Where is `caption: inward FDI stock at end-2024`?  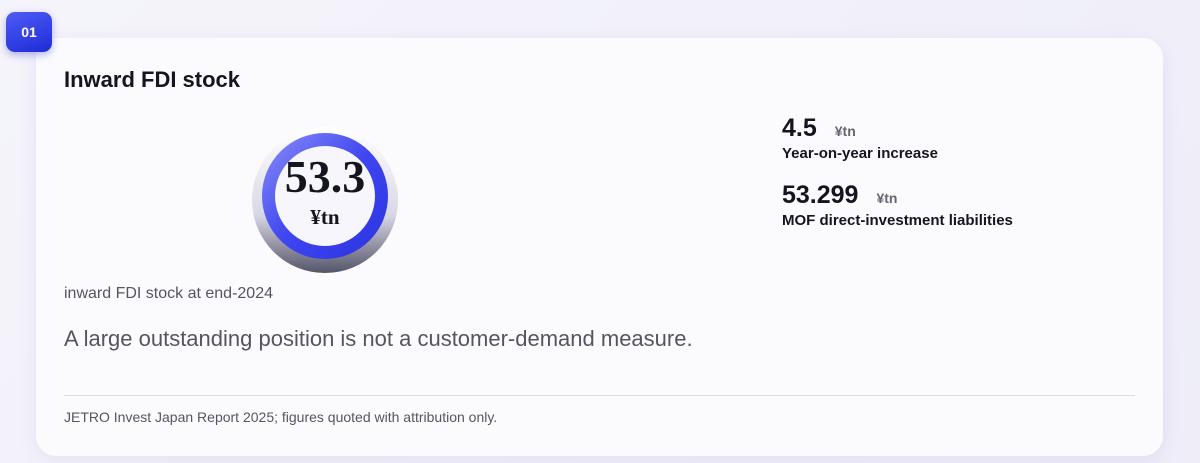 caption: inward FDI stock at end-2024 is located at coordinates (168, 293).